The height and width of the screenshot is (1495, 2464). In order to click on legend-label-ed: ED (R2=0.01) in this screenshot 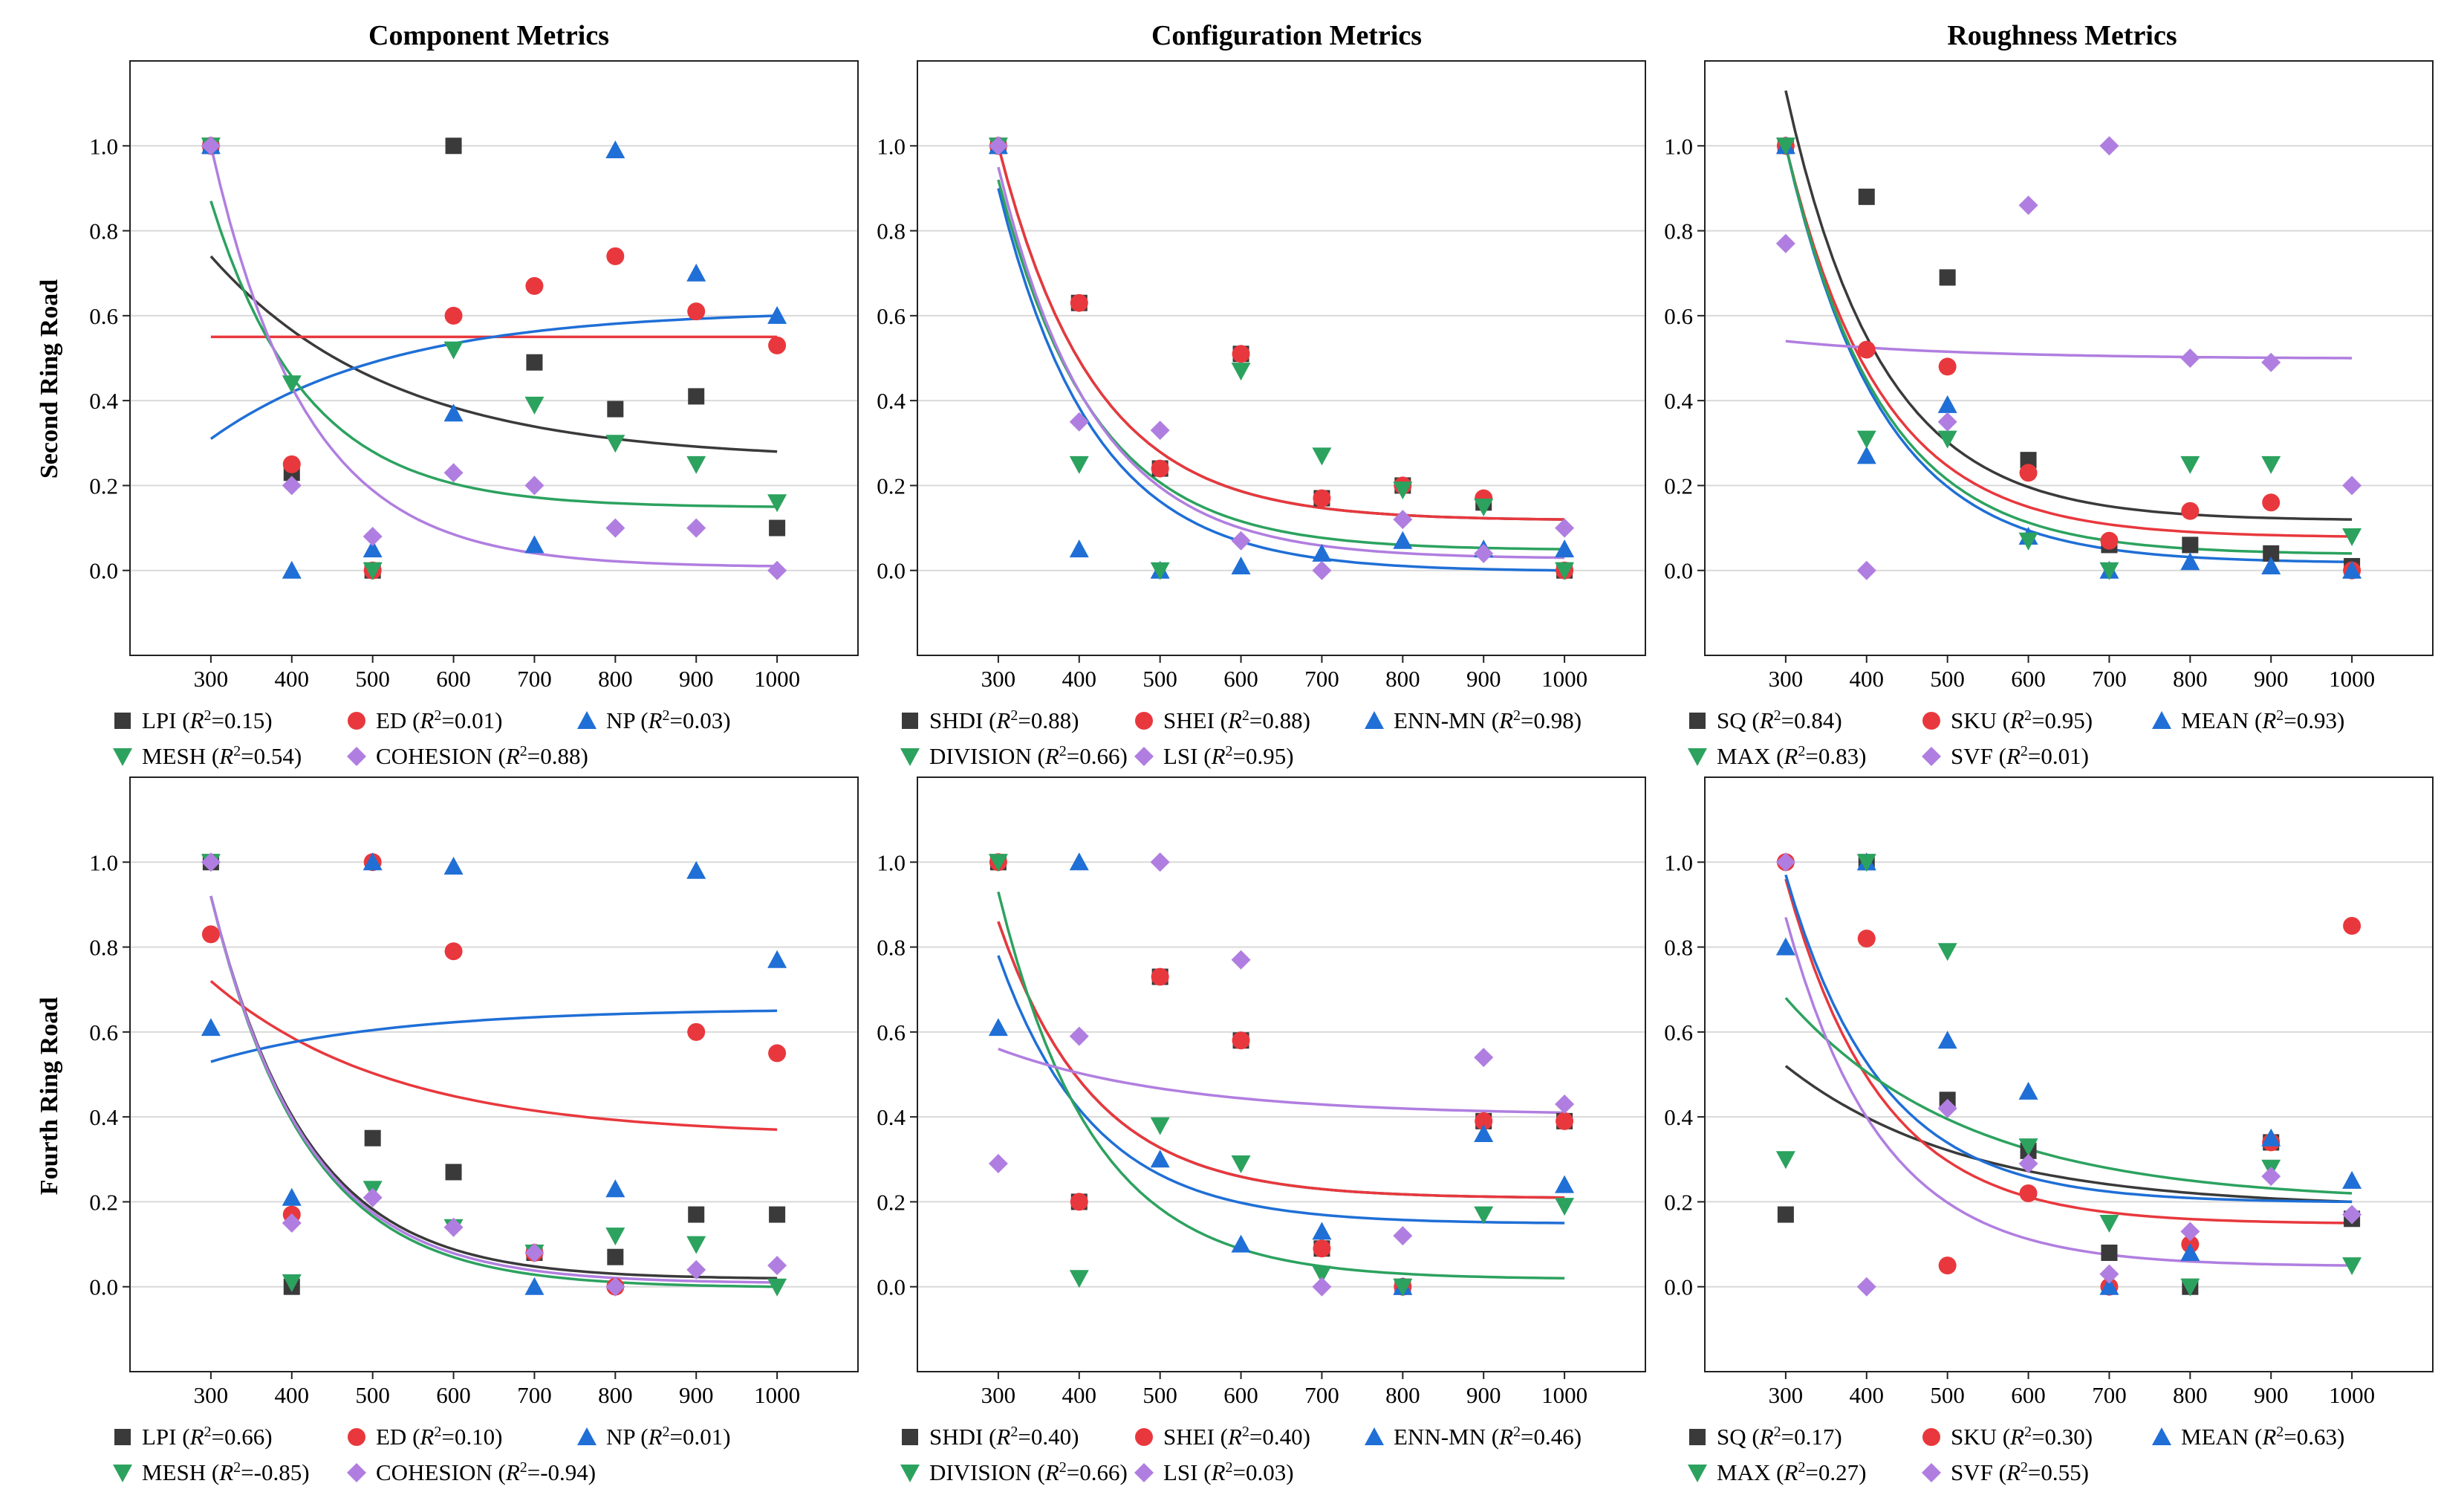, I will do `click(439, 720)`.